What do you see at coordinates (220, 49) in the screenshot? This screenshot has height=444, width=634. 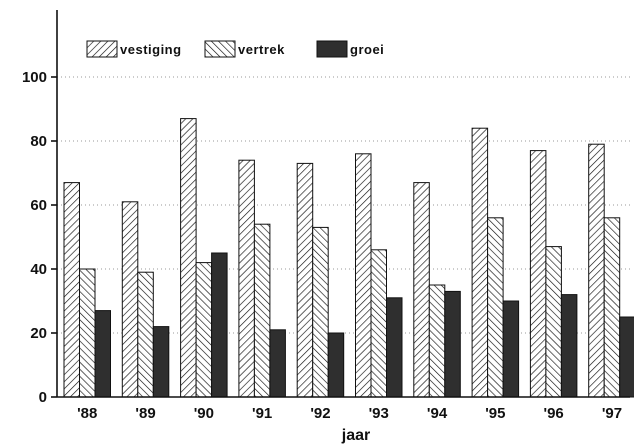 I see `legend-swatch-vertrek` at bounding box center [220, 49].